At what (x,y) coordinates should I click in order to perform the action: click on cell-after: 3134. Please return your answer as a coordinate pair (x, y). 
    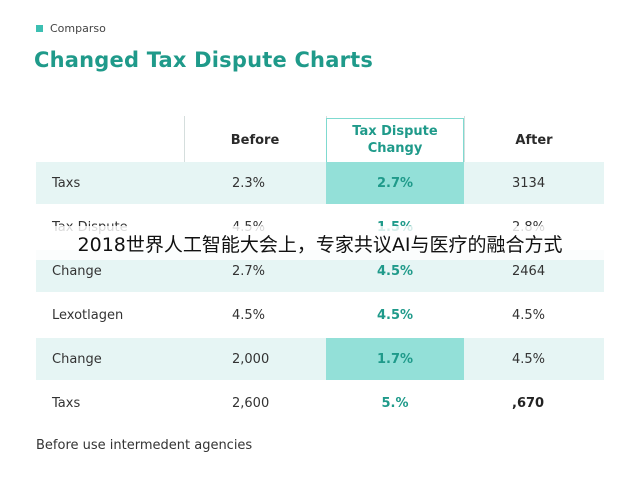
    Looking at the image, I should click on (529, 183).